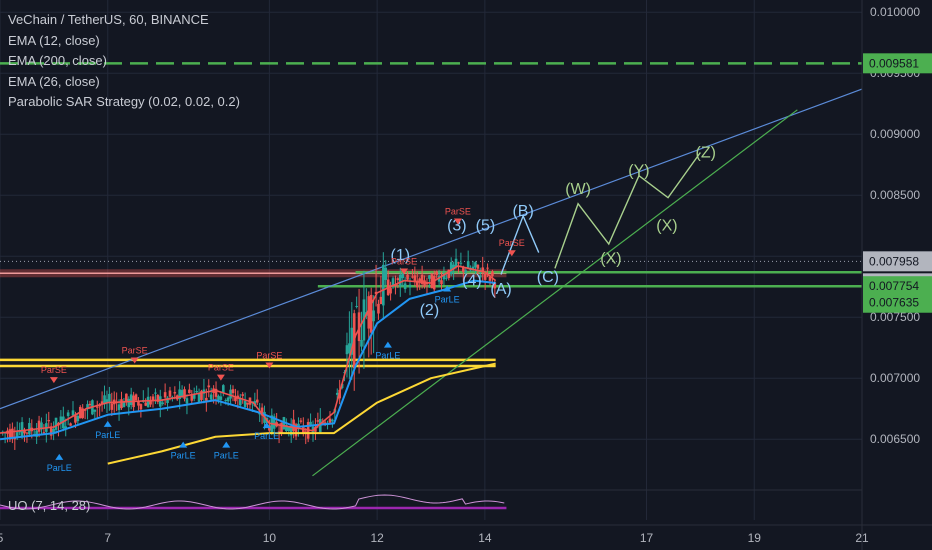 The image size is (932, 550). Describe the element at coordinates (108, 19) in the screenshot. I see `legend-title: VeChain / TetherUS, 60, BINANCE` at that location.